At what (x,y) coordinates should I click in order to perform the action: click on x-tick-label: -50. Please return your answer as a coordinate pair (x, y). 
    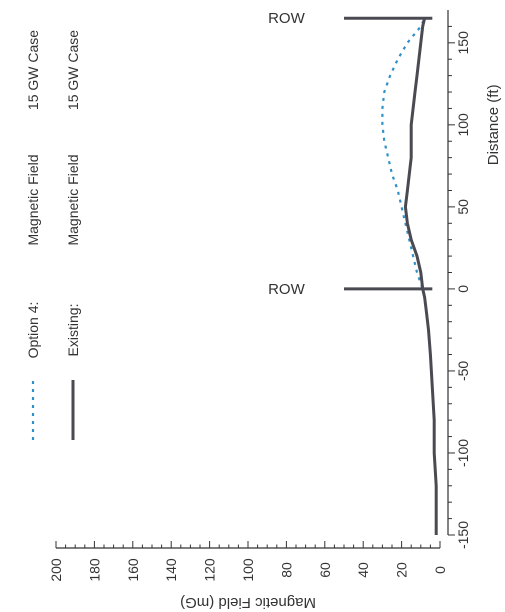
    Looking at the image, I should click on (463, 371).